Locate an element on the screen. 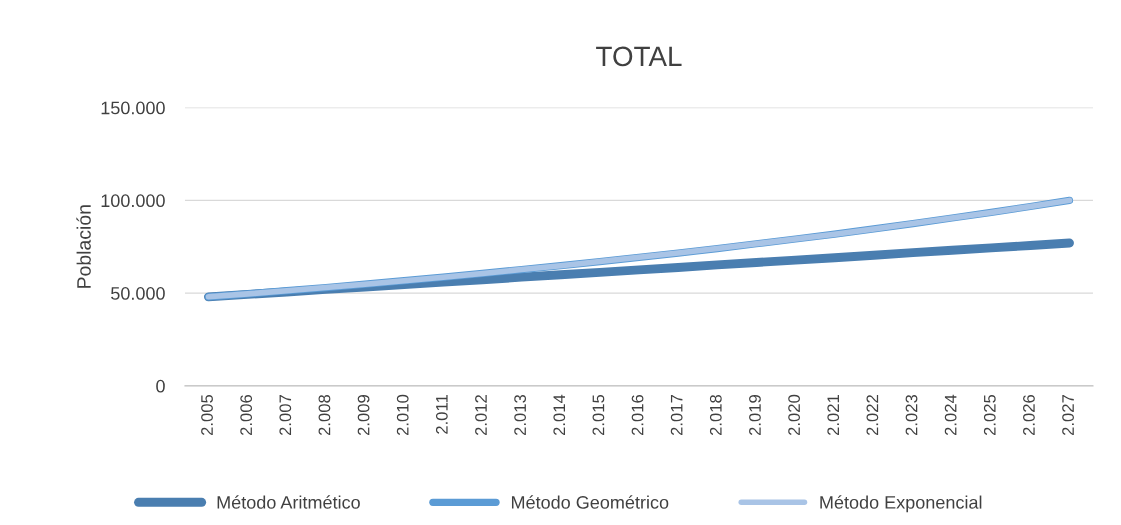  x-tick-label: 2.010 is located at coordinates (402, 415).